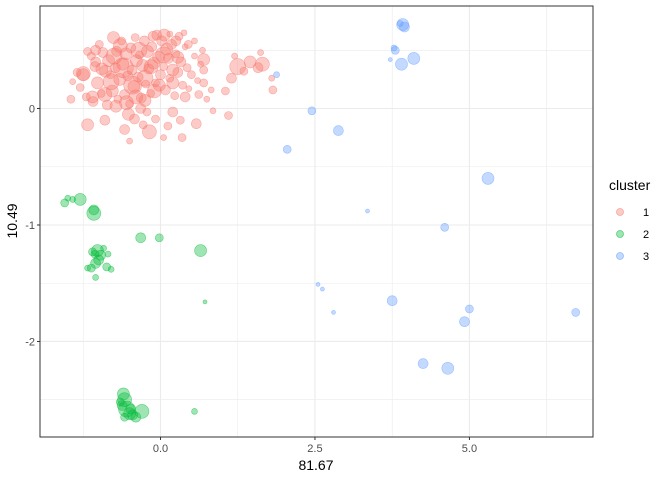 Image resolution: width=672 pixels, height=480 pixels. I want to click on y-axis-ticks: 0 -1 -2, so click(32, 226).